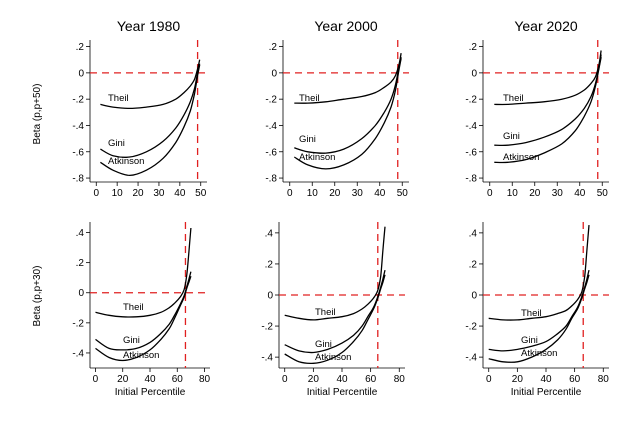 The height and width of the screenshot is (423, 634). What do you see at coordinates (346, 26) in the screenshot?
I see `panel-title: Year 2000` at bounding box center [346, 26].